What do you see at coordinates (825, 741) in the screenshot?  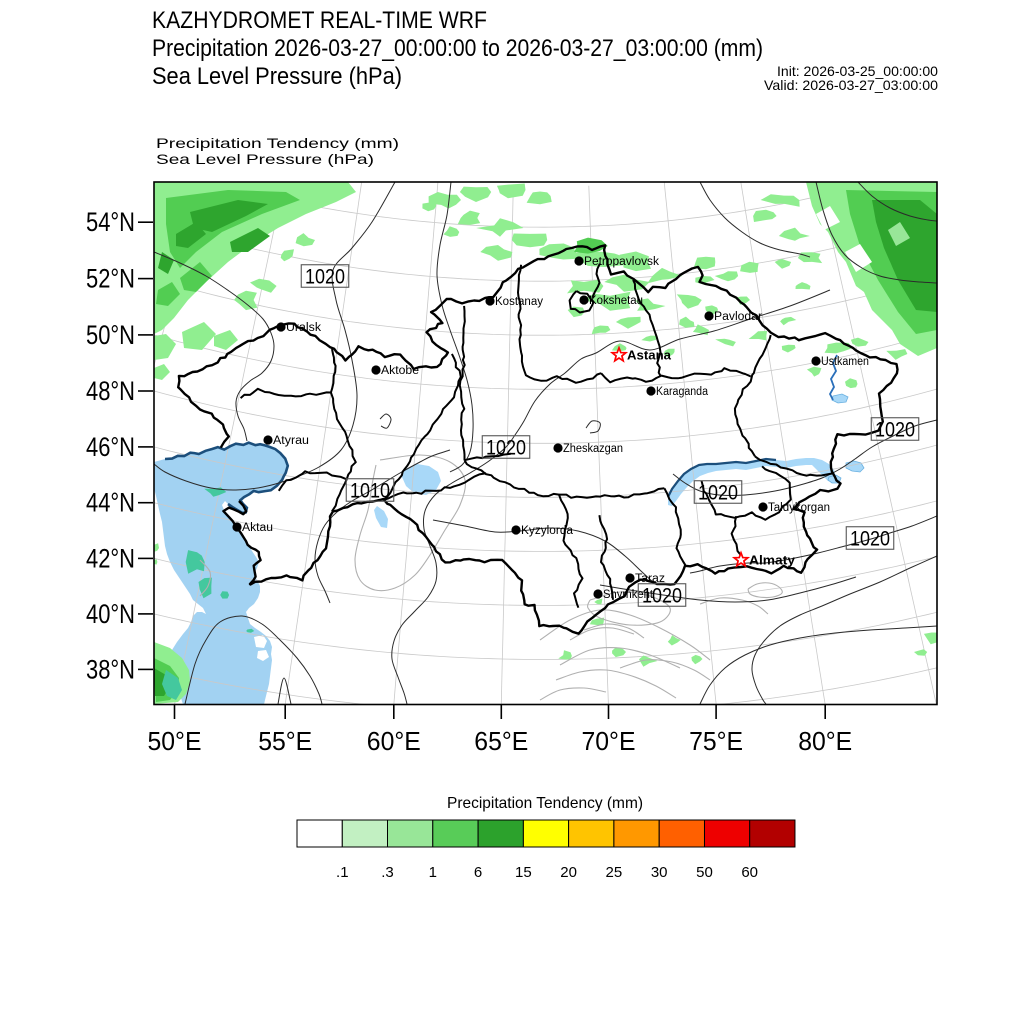 I see `svg-text: 80°E` at bounding box center [825, 741].